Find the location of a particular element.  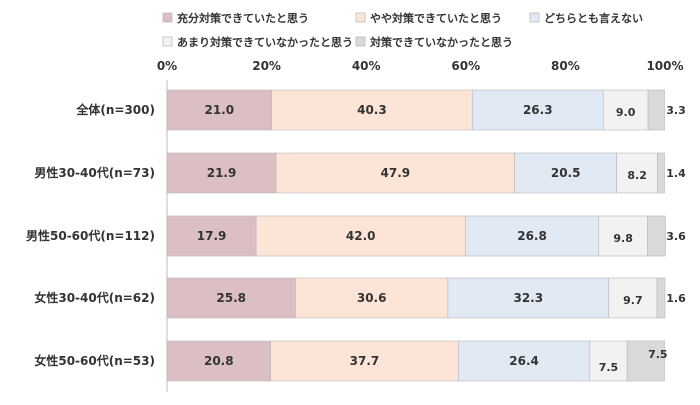

data-label: 26.4 is located at coordinates (524, 361).